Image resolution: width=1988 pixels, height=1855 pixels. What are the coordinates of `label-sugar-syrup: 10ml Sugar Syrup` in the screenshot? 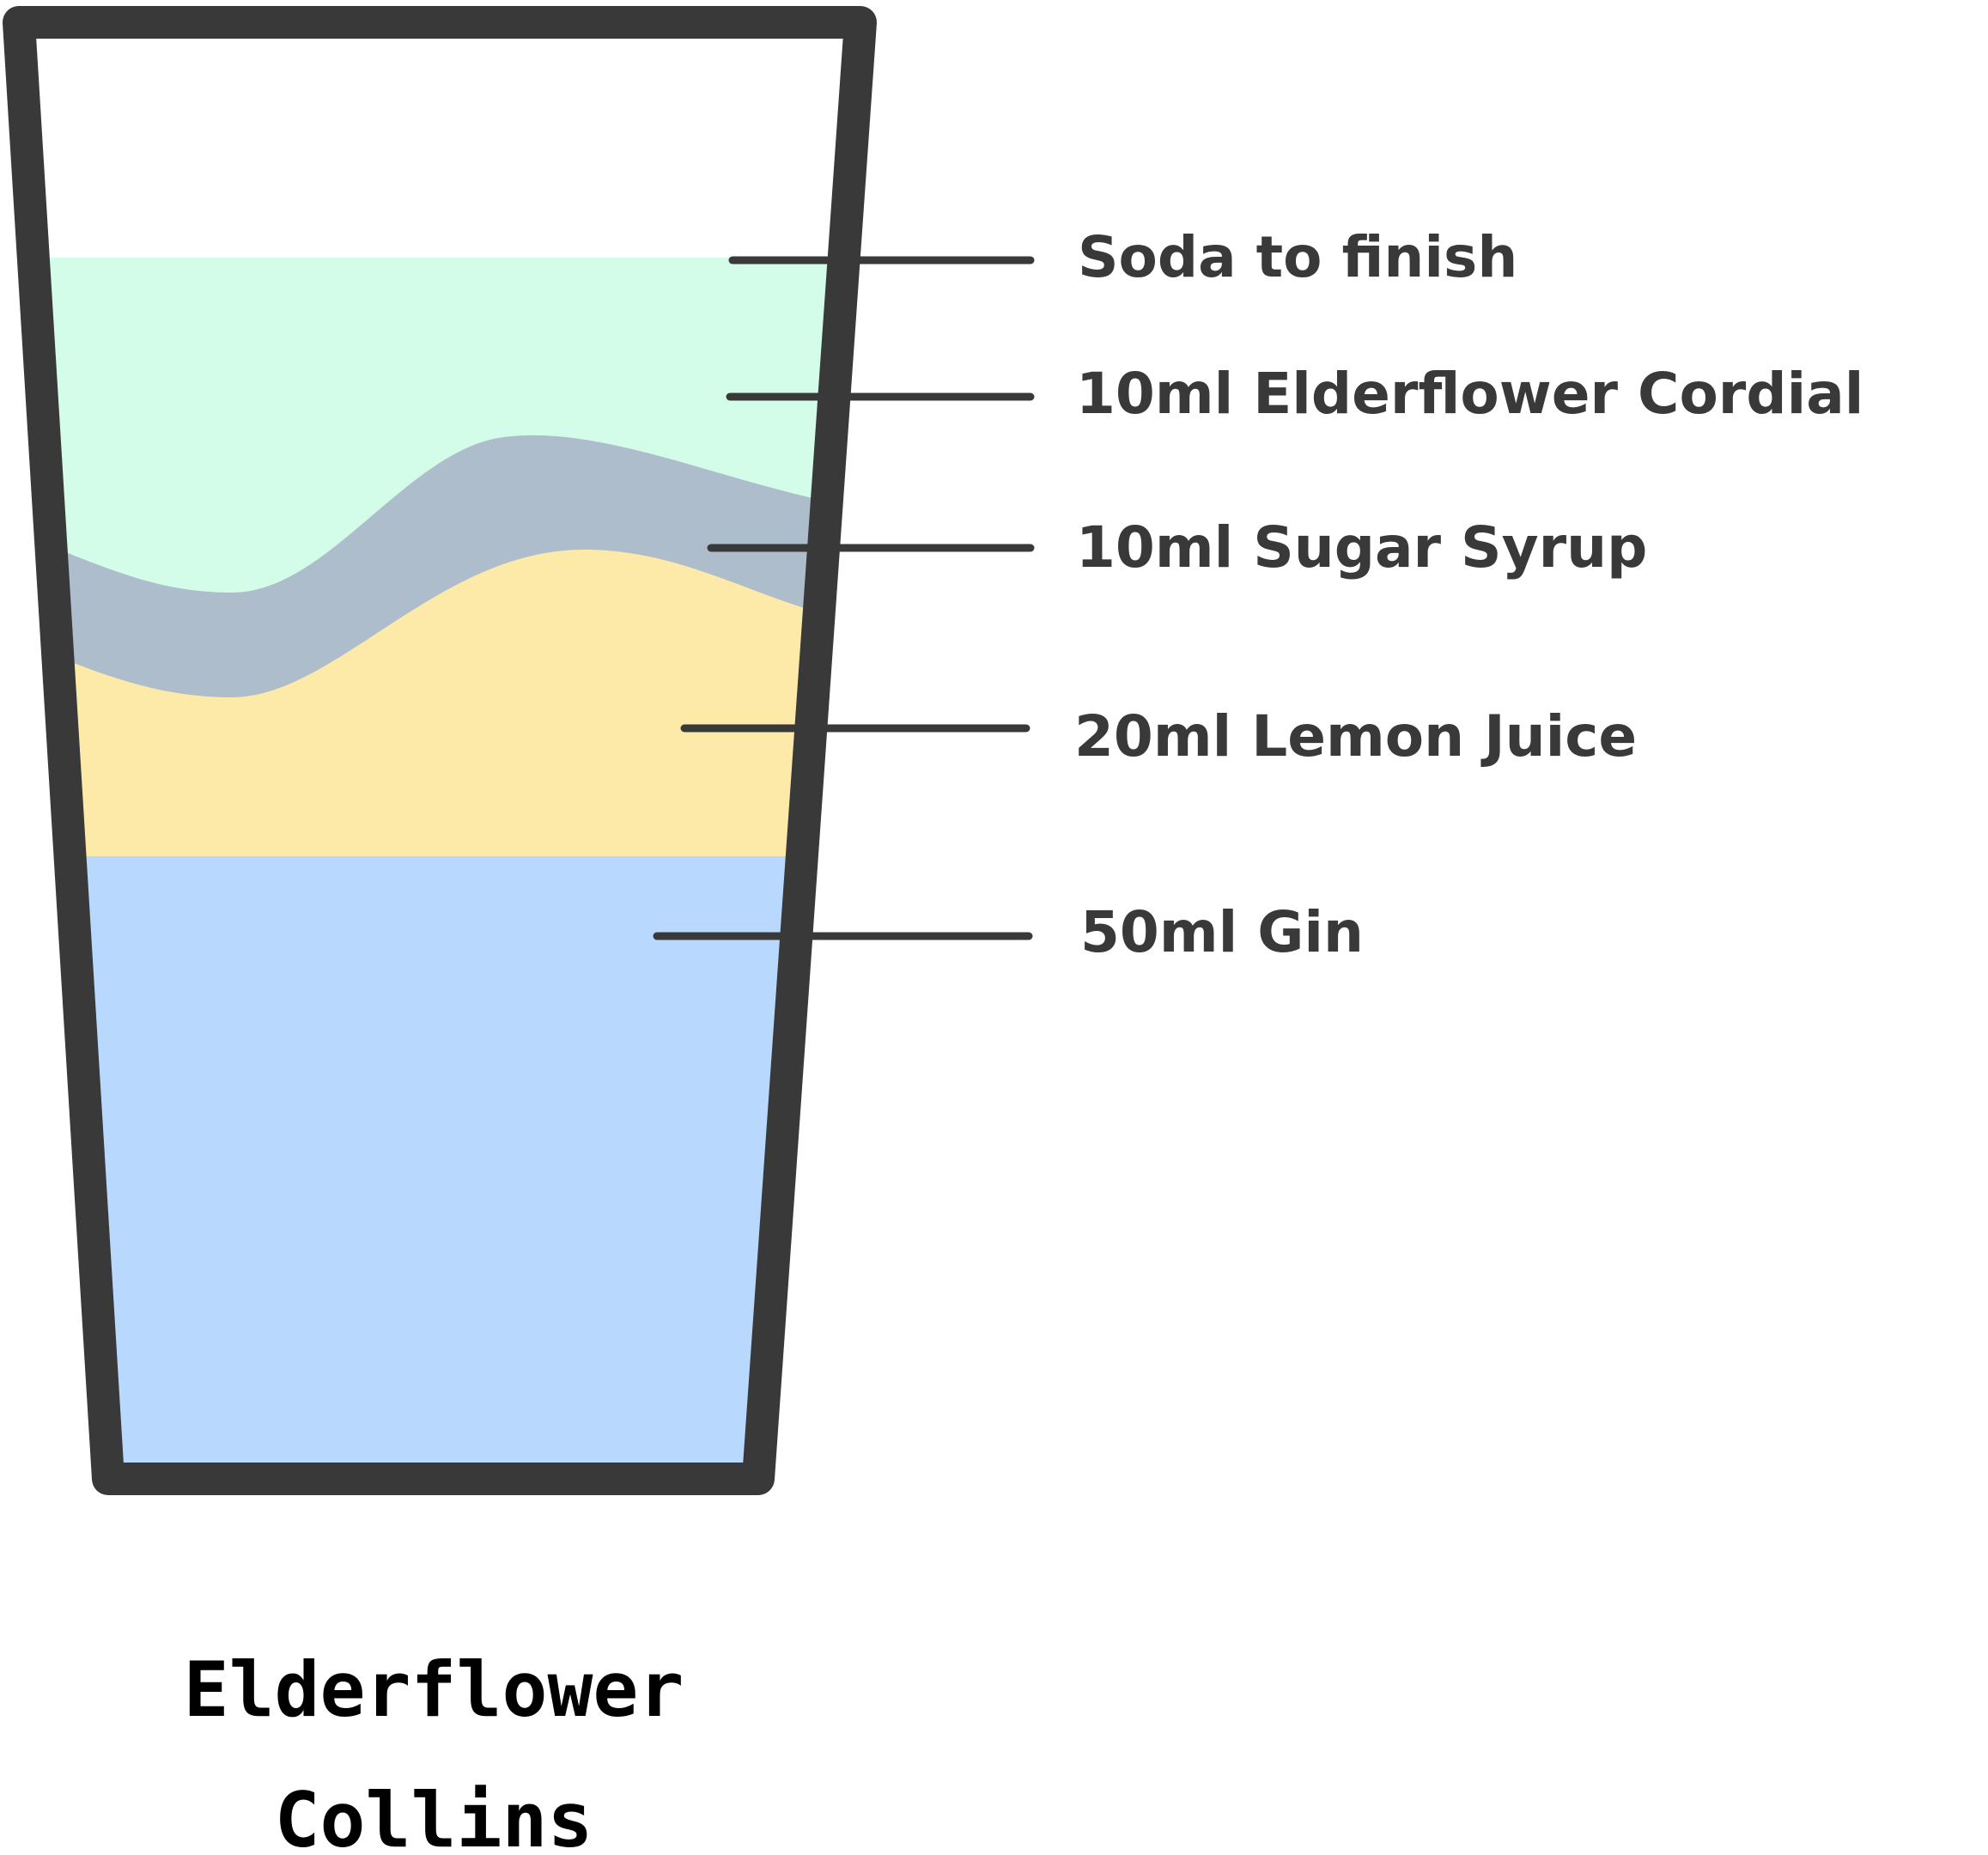 It's located at (1361, 548).